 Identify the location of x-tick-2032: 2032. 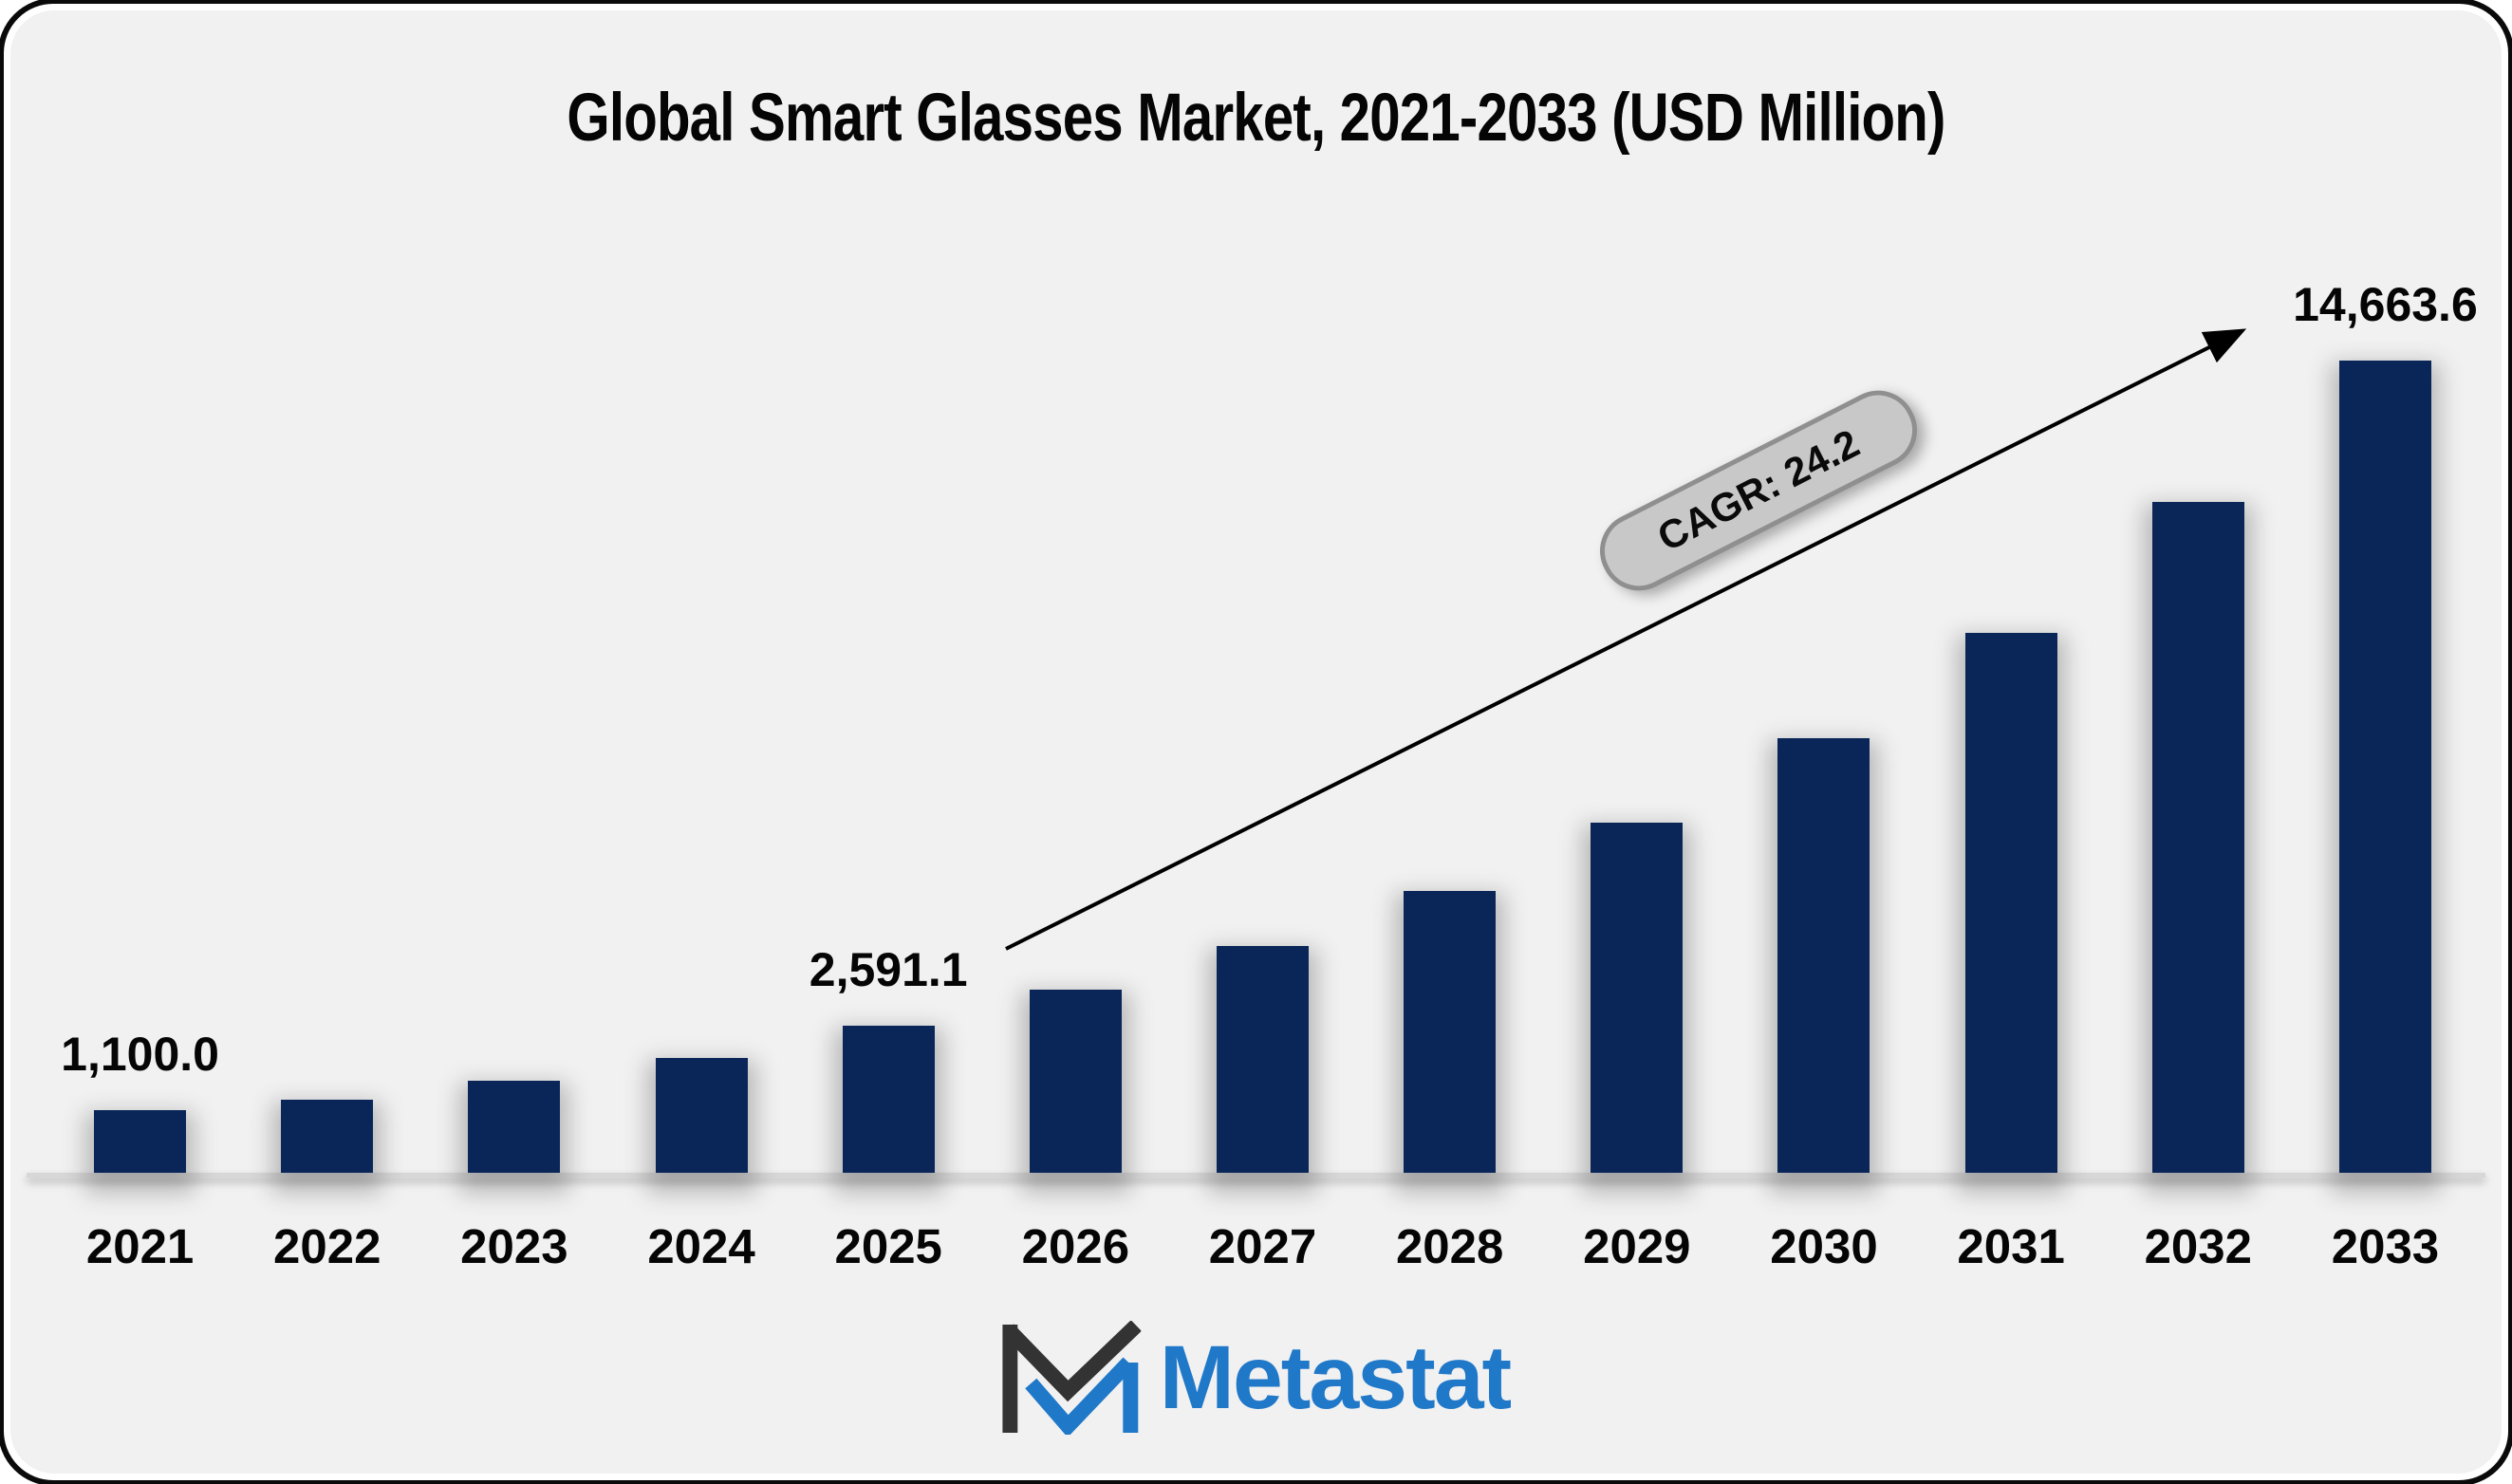
(2198, 1246).